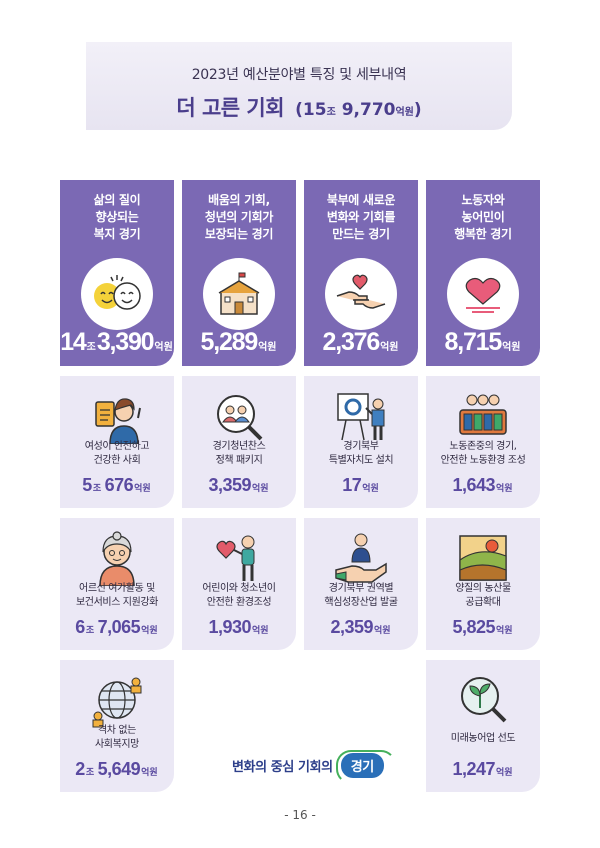  I want to click on elderly-woman-icon, so click(117, 558).